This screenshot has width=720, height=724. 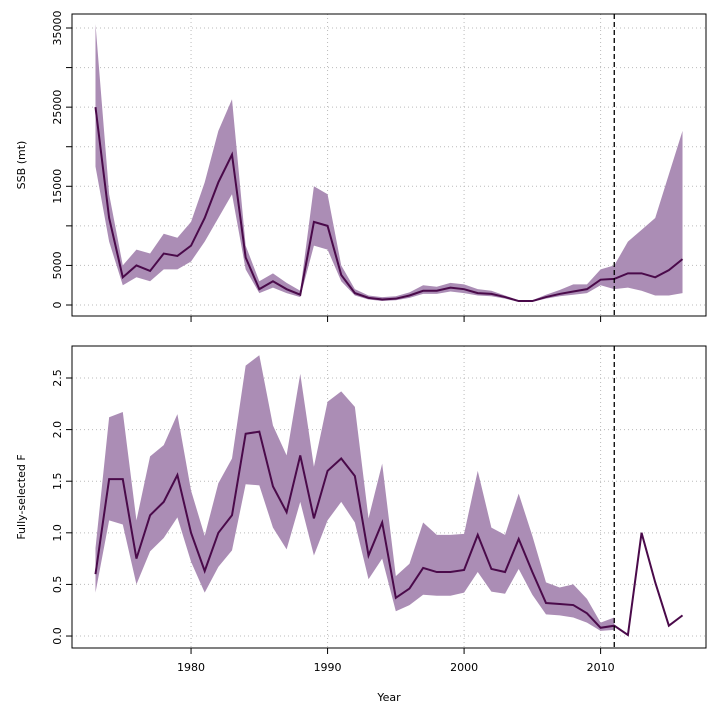 What do you see at coordinates (601, 667) in the screenshot?
I see `x-tick-label: 2010` at bounding box center [601, 667].